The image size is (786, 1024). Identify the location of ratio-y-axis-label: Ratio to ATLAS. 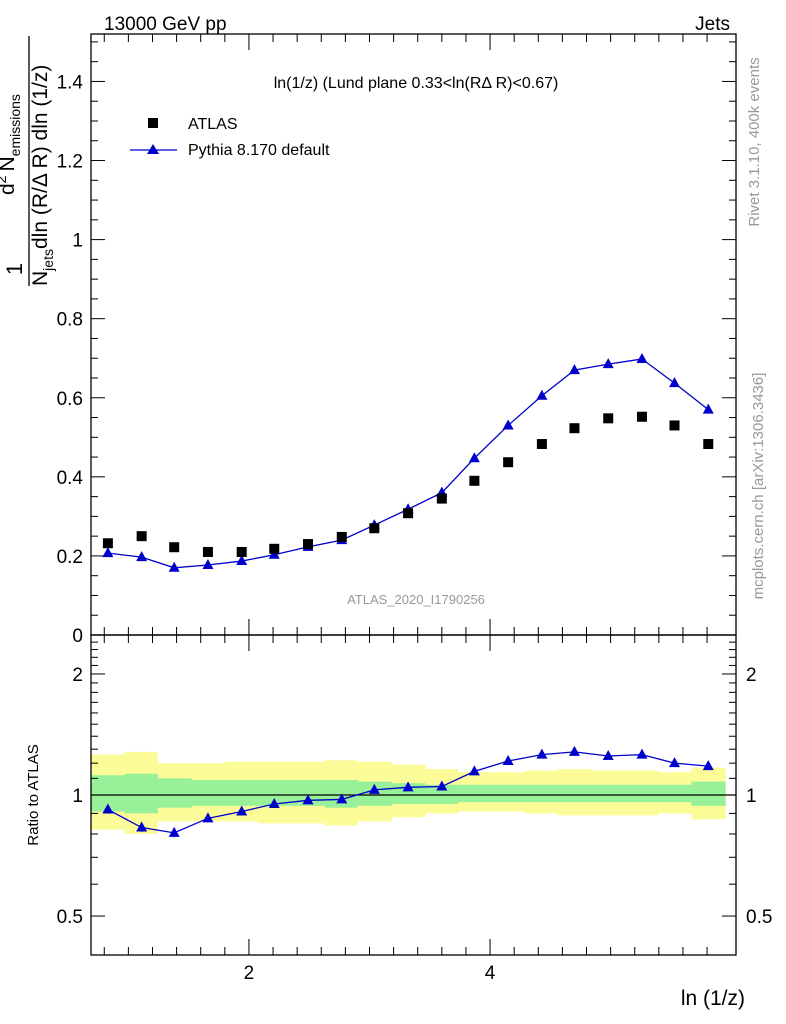
(33, 794).